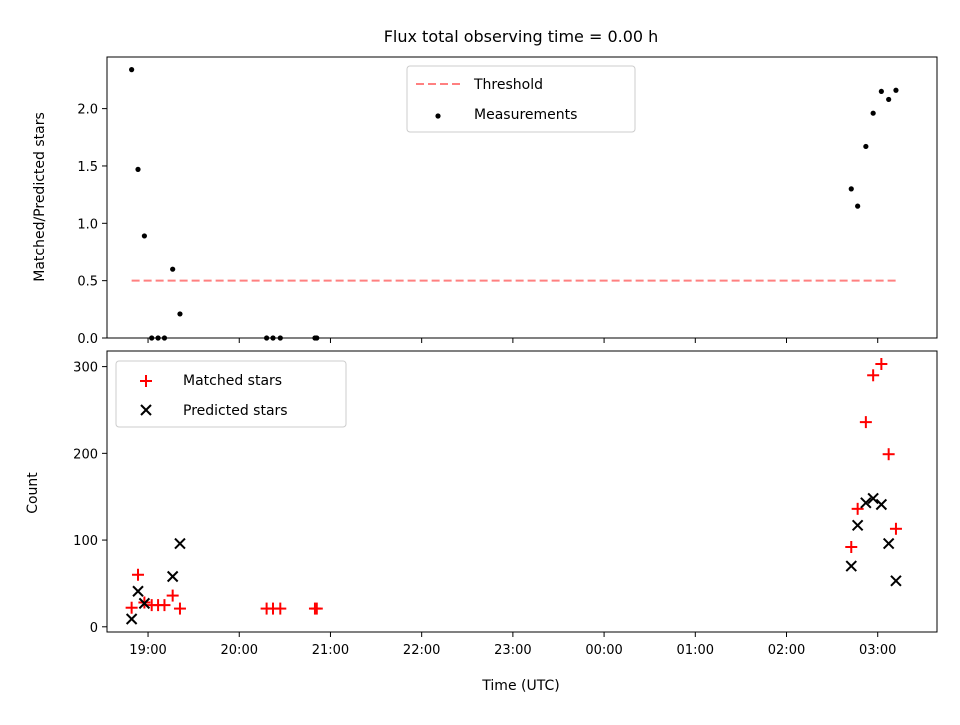 This screenshot has width=960, height=725. I want to click on x-tick-label: 23:00, so click(512, 650).